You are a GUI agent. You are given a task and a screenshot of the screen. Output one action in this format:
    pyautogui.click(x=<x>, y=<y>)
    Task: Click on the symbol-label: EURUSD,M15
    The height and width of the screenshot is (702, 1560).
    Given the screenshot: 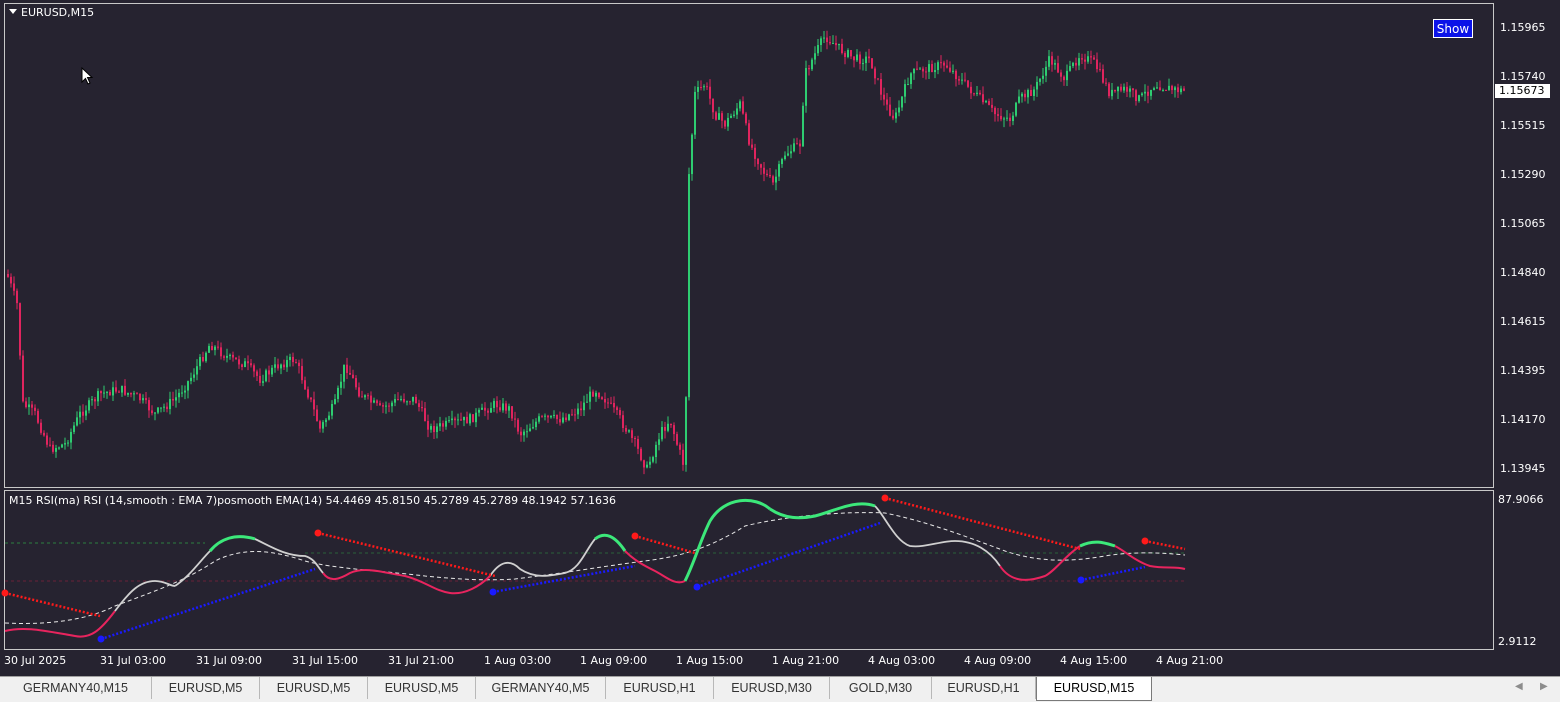 What is the action you would take?
    pyautogui.click(x=51, y=12)
    